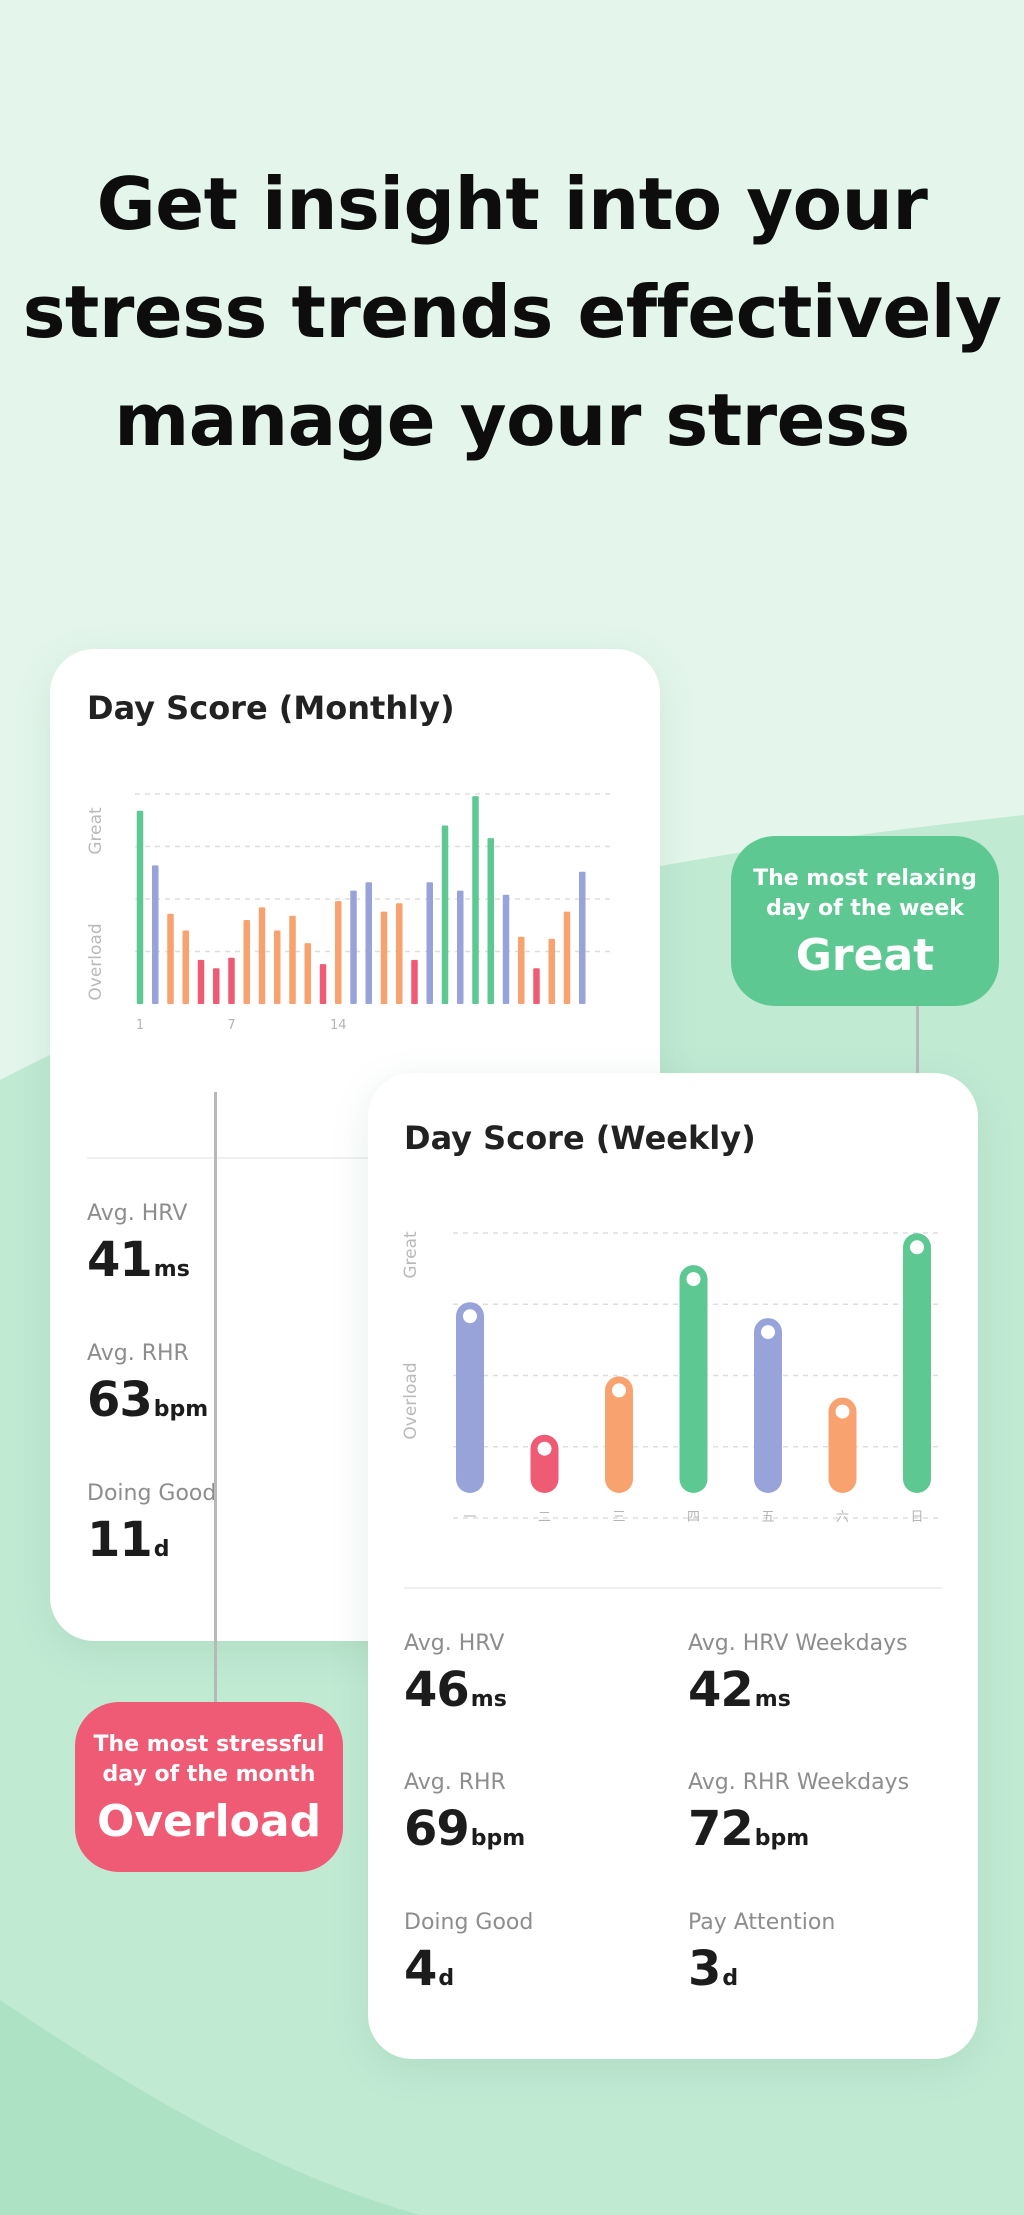 The image size is (1024, 2215). Describe the element at coordinates (465, 1829) in the screenshot. I see `stat-value: 69bpm` at that location.